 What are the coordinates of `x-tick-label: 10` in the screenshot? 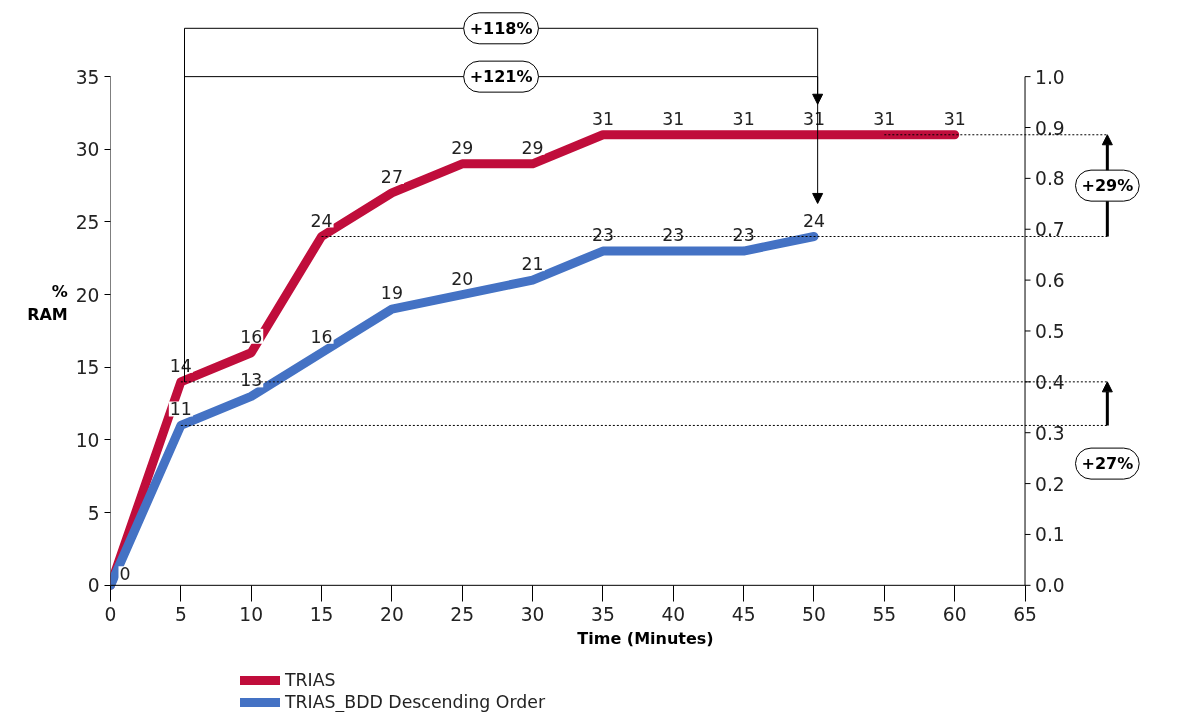 It's located at (251, 614).